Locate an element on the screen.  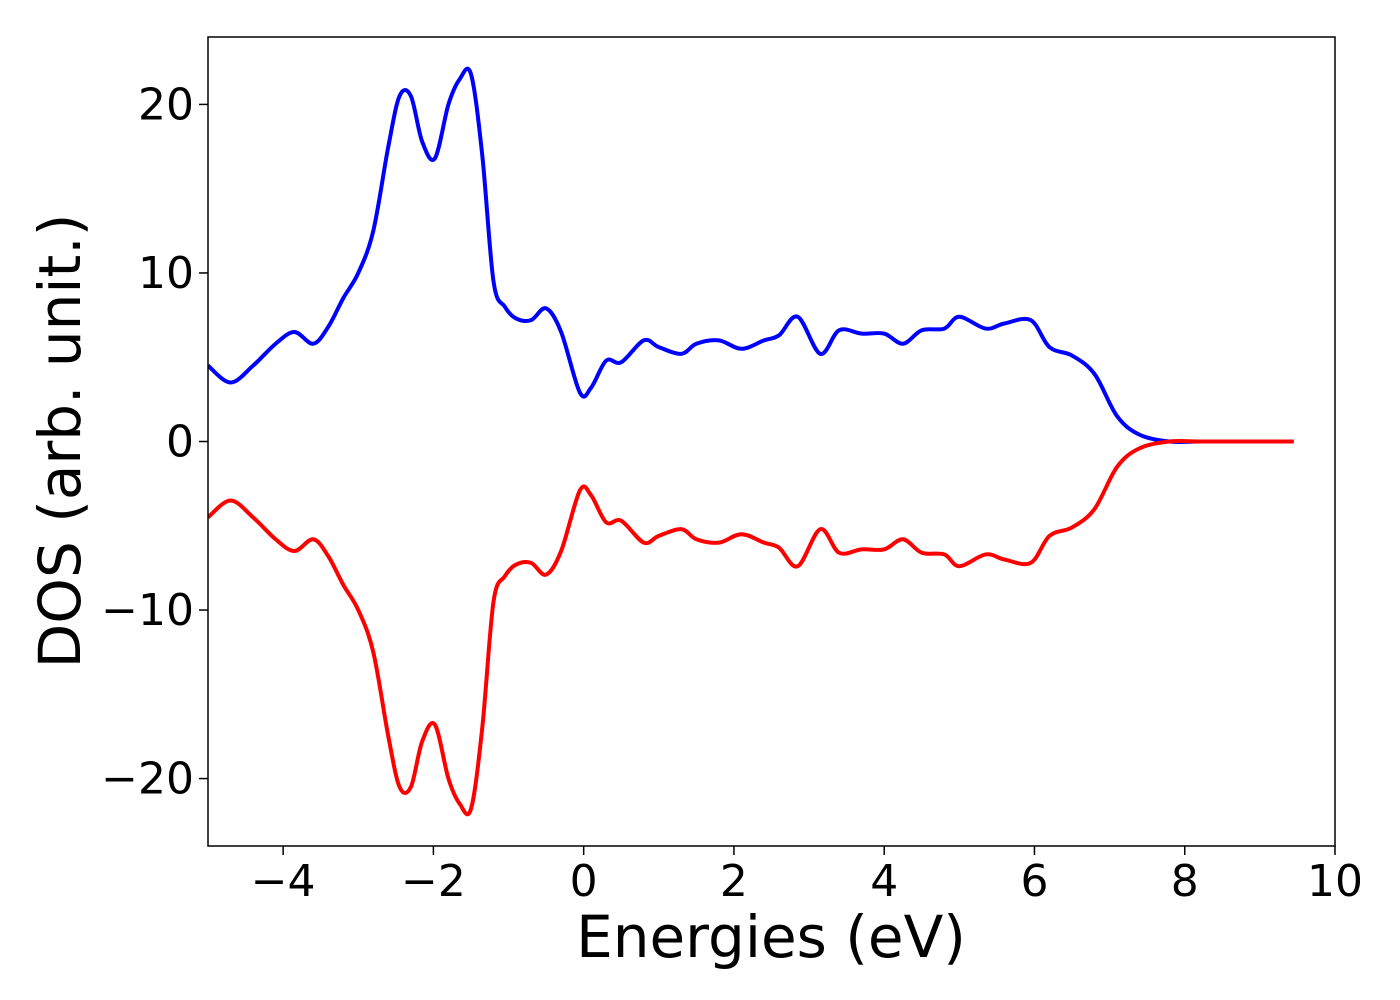
x-tick-label: 8 is located at coordinates (1185, 881).